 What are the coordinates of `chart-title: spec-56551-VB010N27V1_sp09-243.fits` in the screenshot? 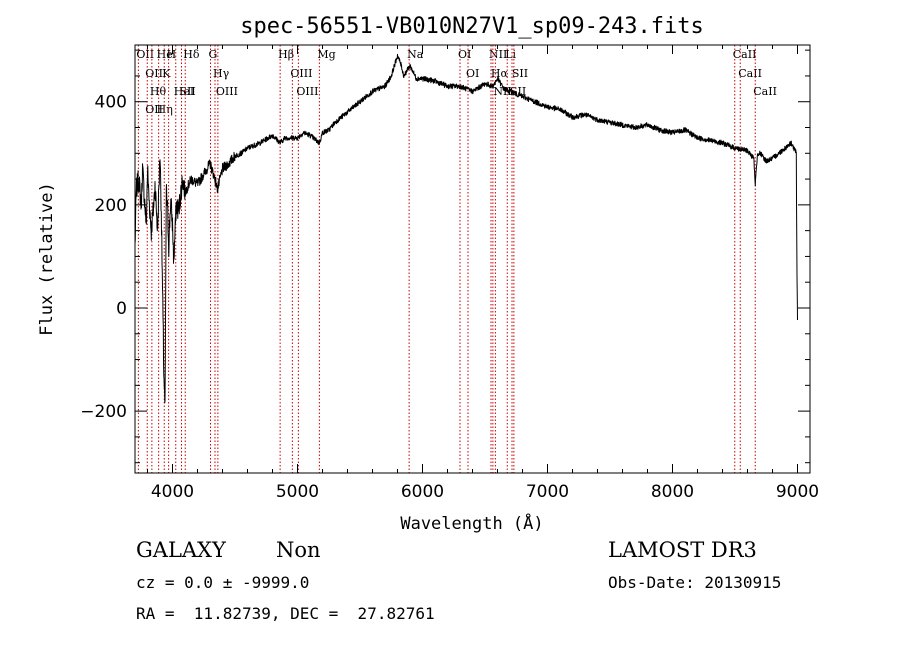 It's located at (472, 26).